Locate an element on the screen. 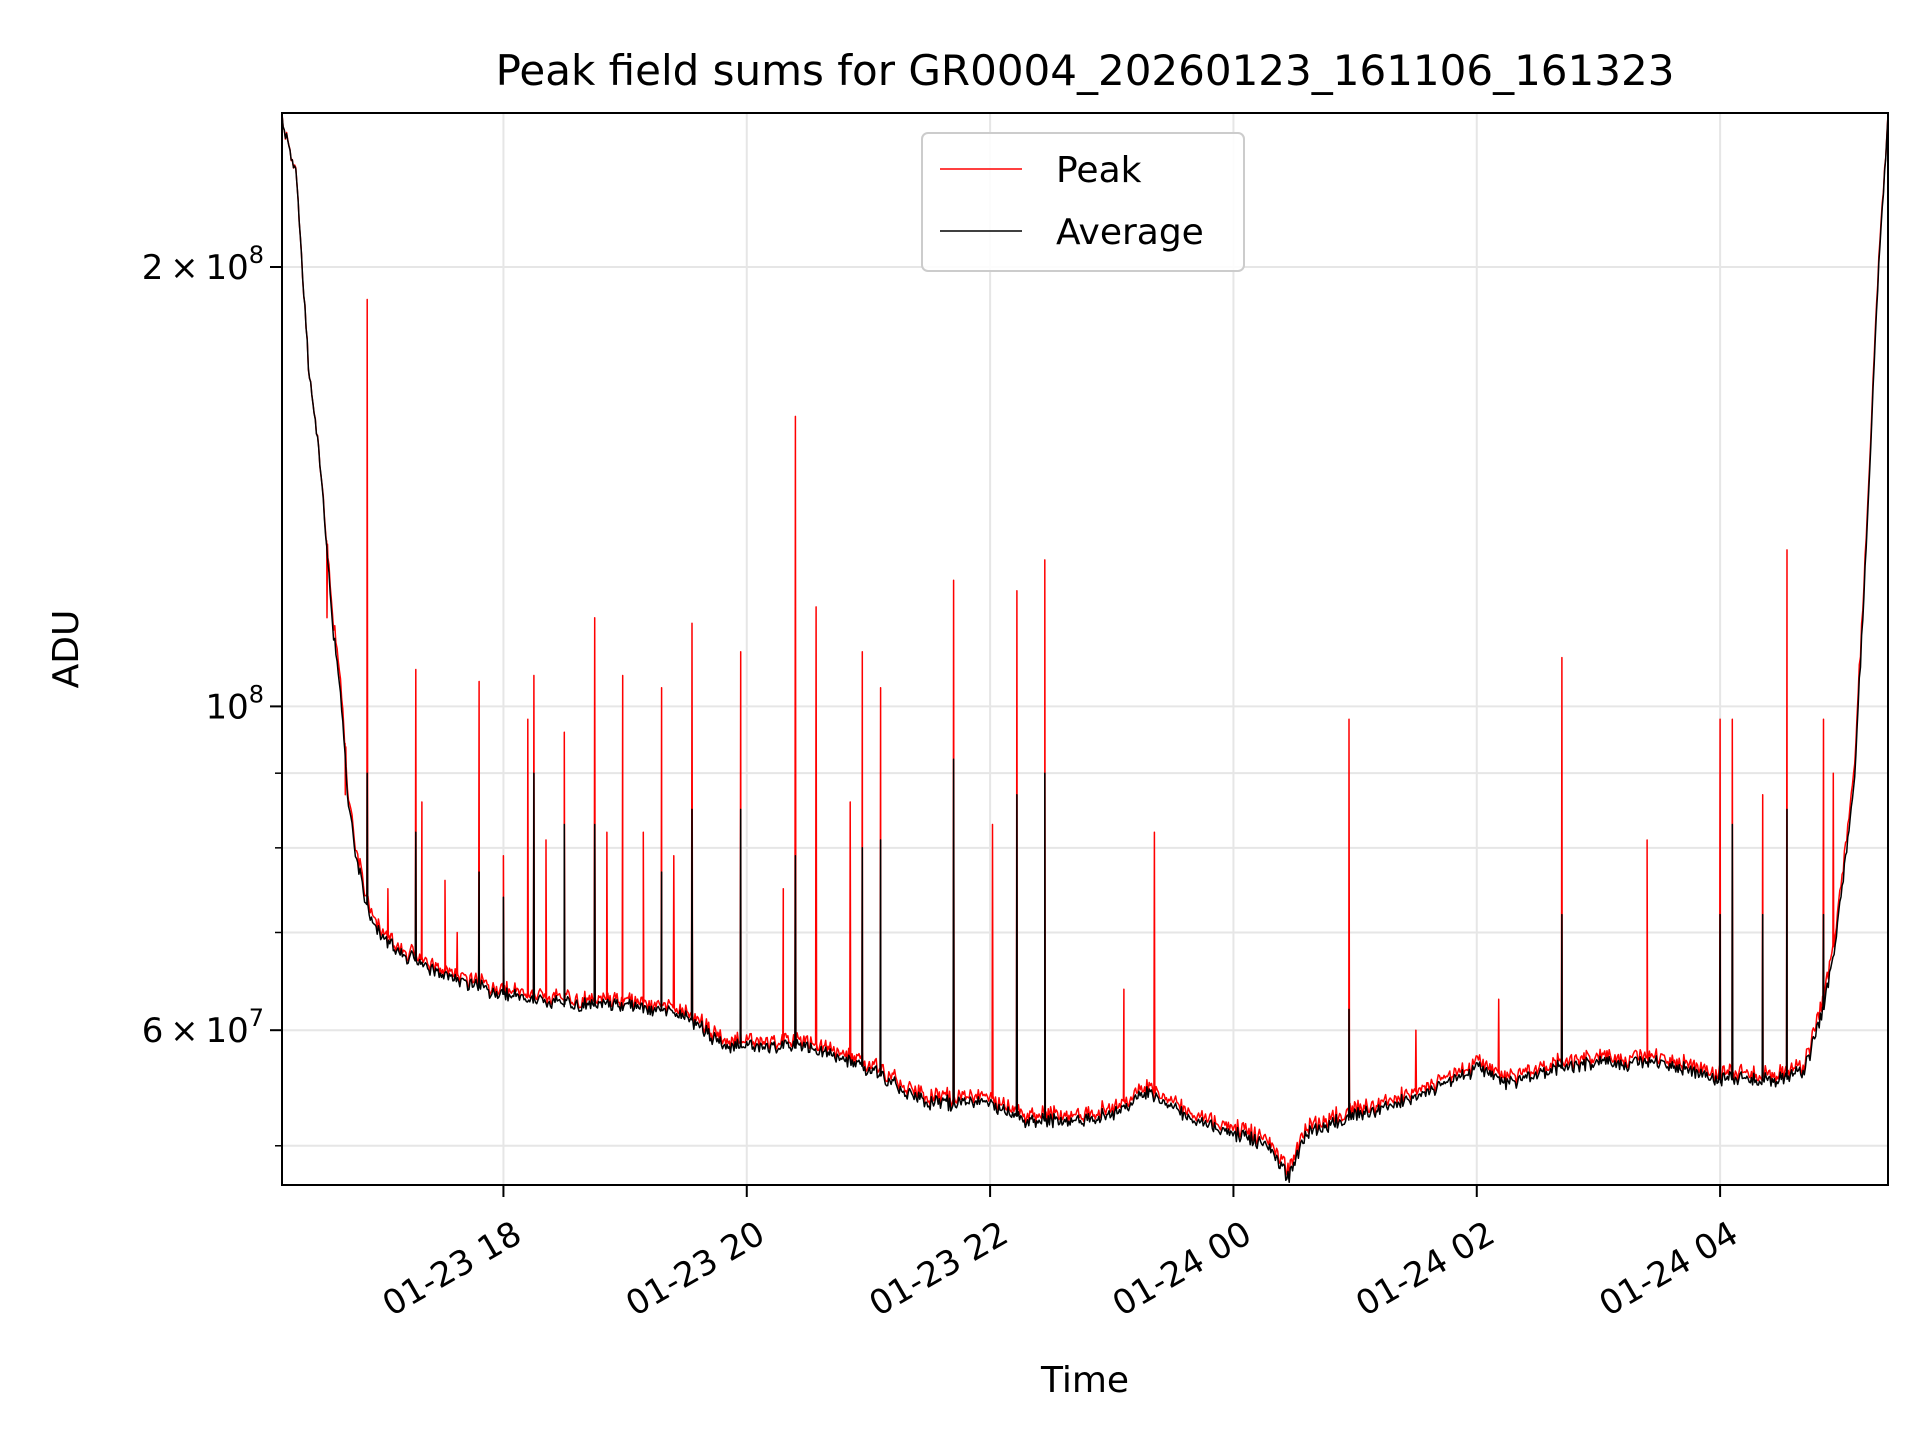 Image resolution: width=1920 pixels, height=1440 pixels. x-axis-title: Time is located at coordinates (1084, 1380).